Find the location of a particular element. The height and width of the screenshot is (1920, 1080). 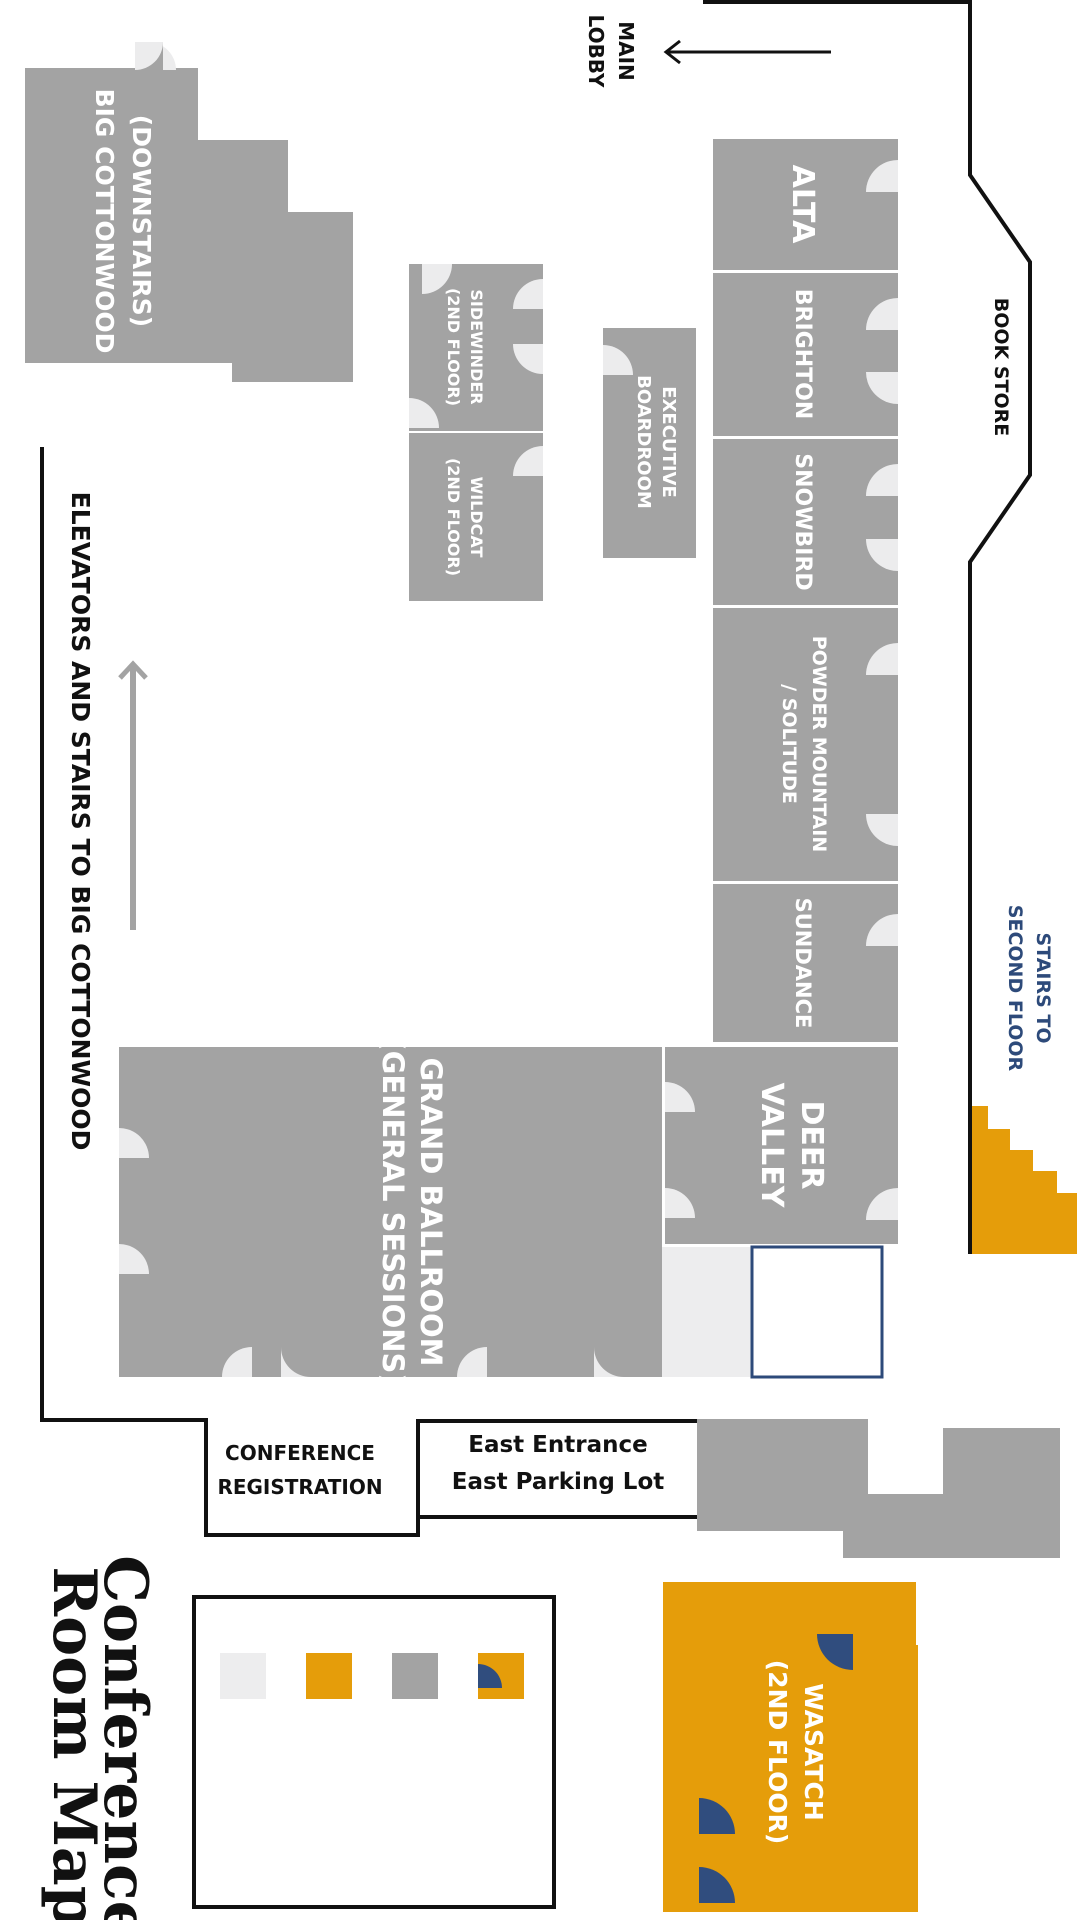

legend-swatch-second-floor is located at coordinates (329, 1676).